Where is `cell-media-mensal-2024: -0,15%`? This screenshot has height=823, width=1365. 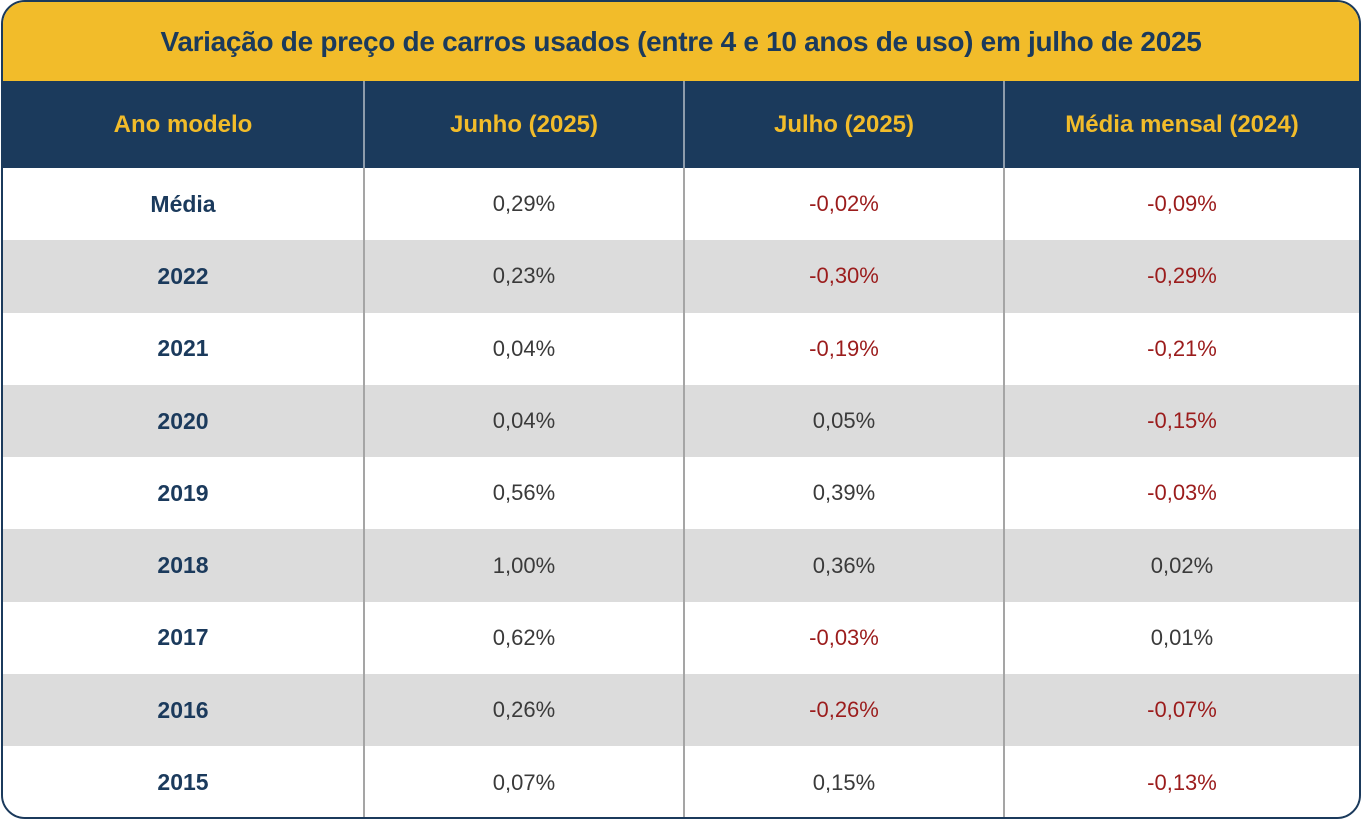 cell-media-mensal-2024: -0,15% is located at coordinates (1181, 421).